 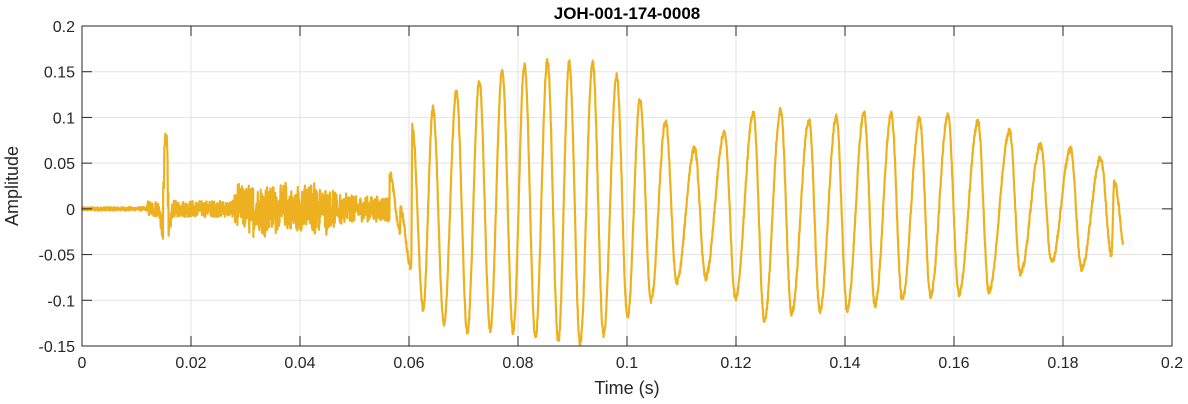 I want to click on x-tick-label: 0.08, so click(x=517, y=363).